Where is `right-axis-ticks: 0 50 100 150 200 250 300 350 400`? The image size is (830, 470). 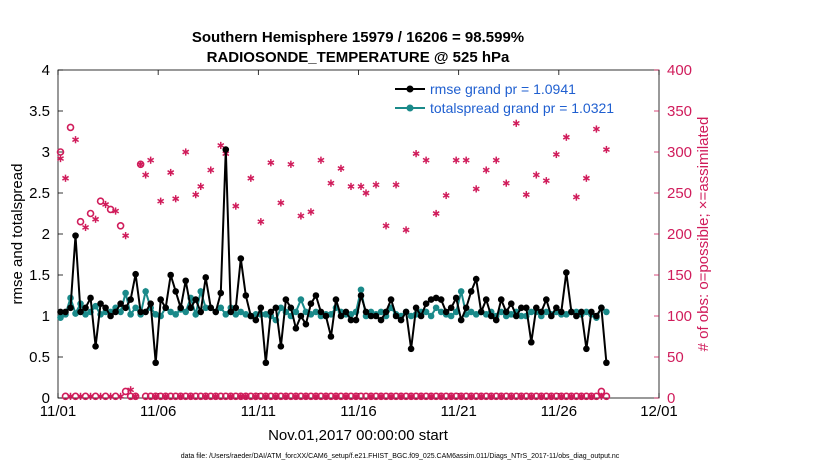 right-axis-ticks: 0 50 100 150 200 250 300 350 400 is located at coordinates (673, 234).